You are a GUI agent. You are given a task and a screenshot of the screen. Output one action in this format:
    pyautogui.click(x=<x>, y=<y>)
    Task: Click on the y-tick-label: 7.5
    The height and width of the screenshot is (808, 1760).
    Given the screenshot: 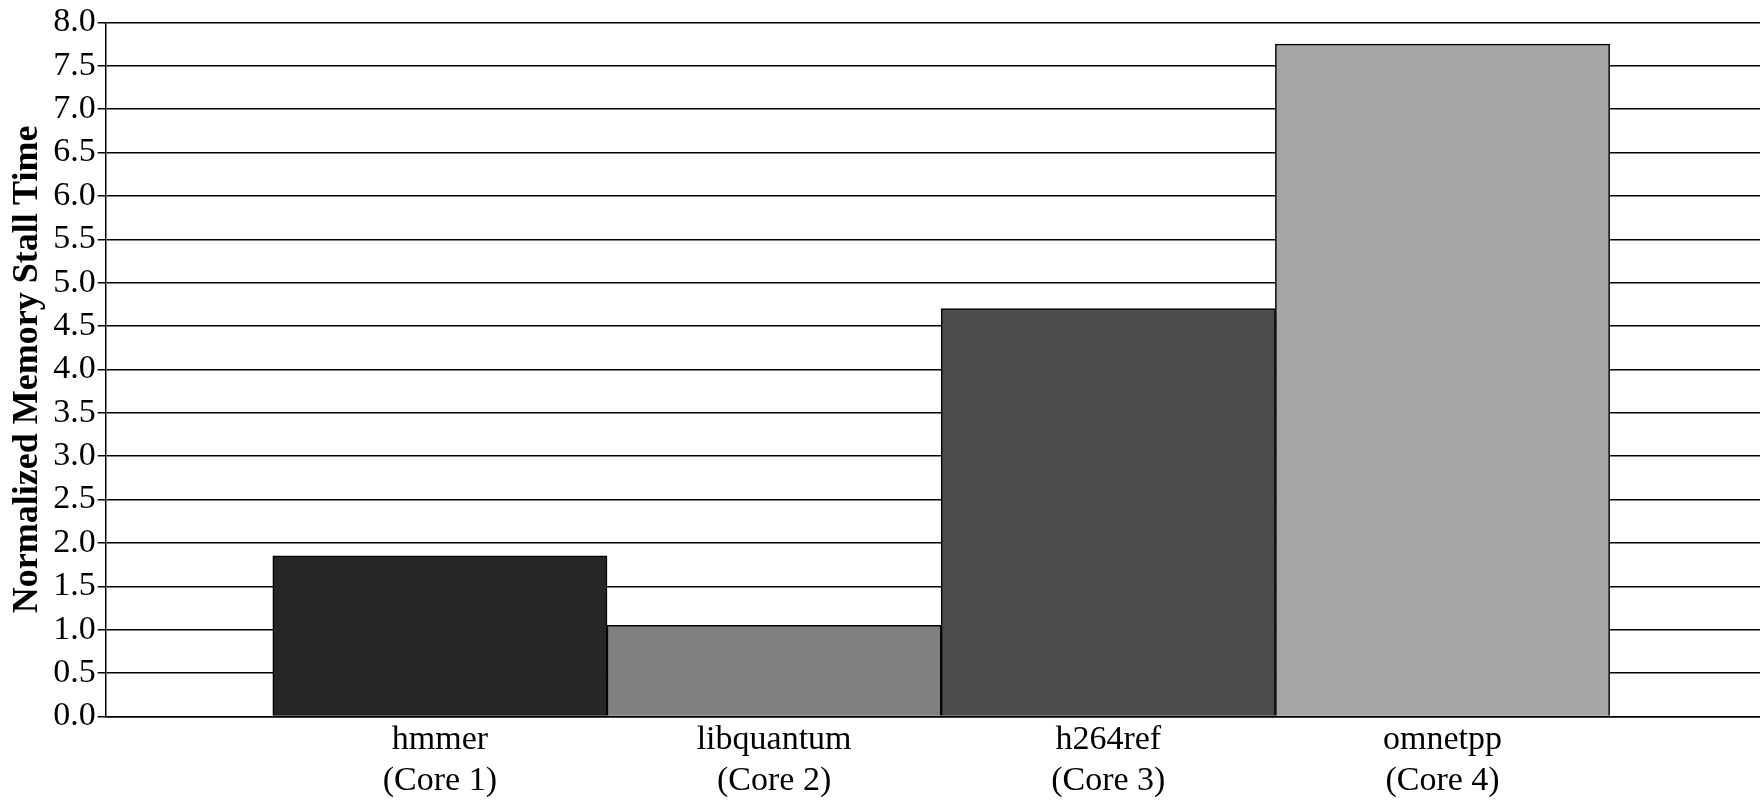 What is the action you would take?
    pyautogui.click(x=74, y=63)
    